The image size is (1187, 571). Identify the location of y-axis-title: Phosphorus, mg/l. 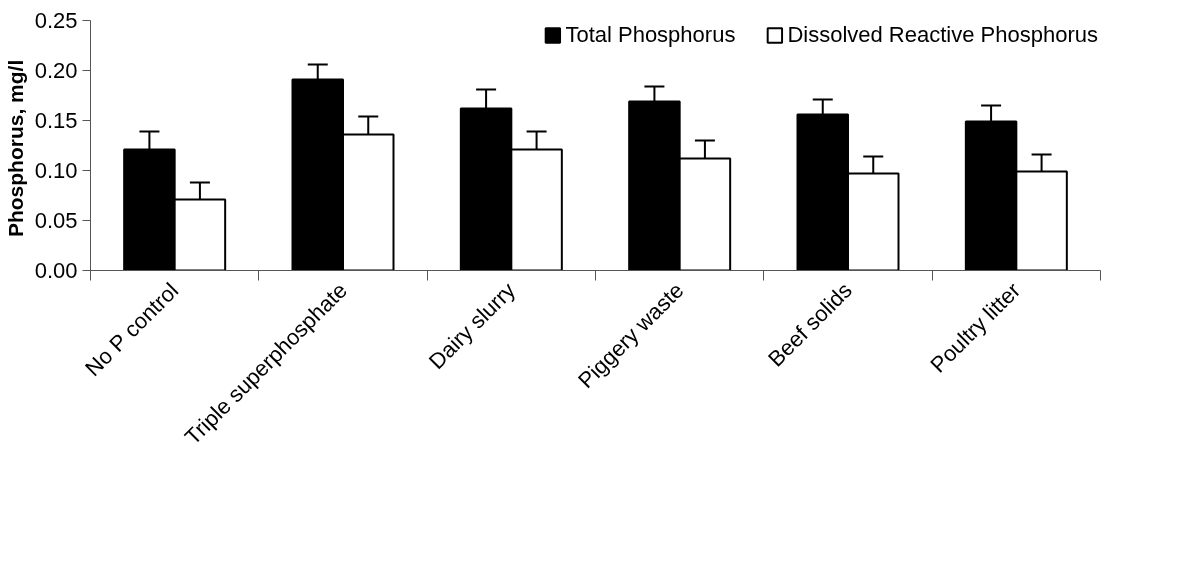
(15, 148).